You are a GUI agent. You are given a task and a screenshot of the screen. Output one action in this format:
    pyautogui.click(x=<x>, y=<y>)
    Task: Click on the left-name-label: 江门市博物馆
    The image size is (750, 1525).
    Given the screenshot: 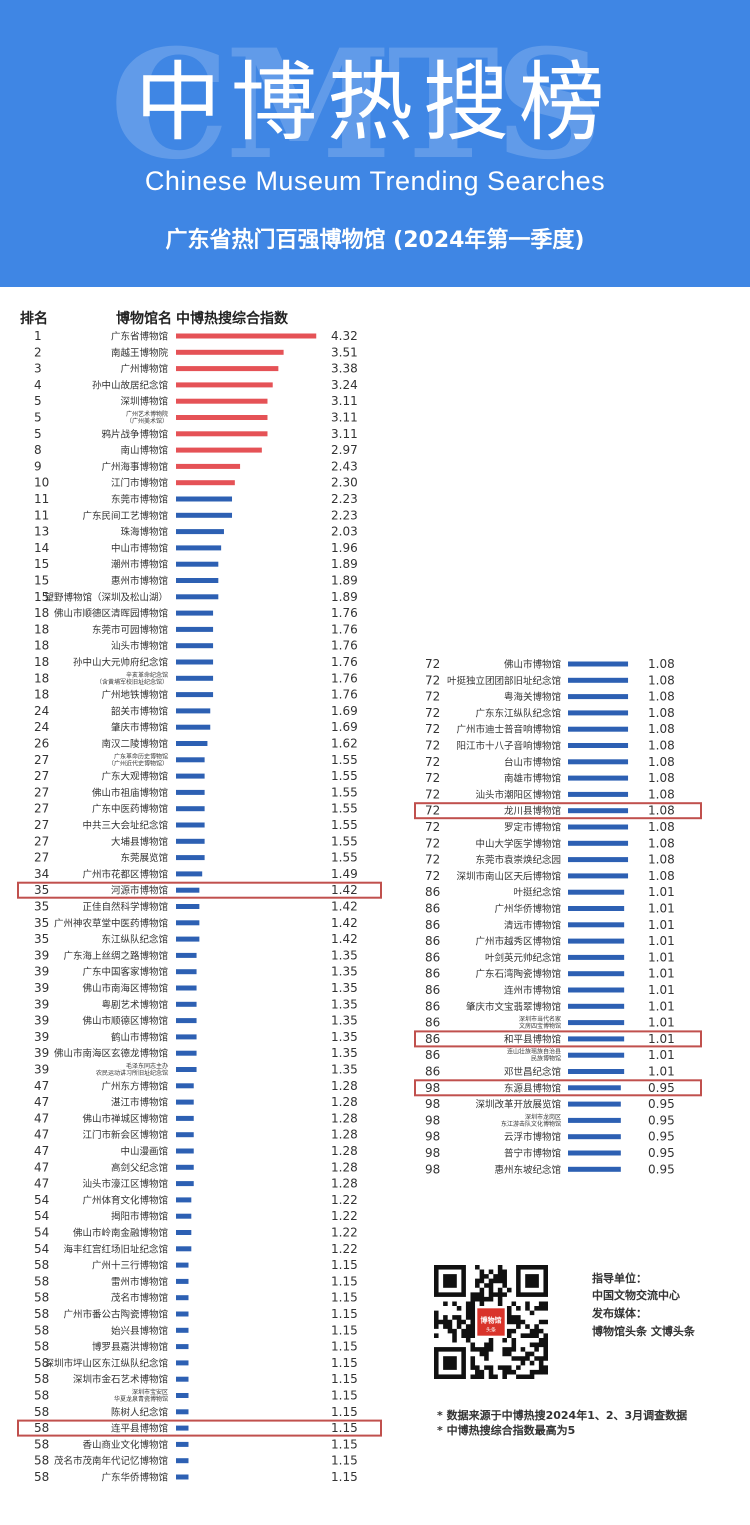 What is the action you would take?
    pyautogui.click(x=139, y=483)
    